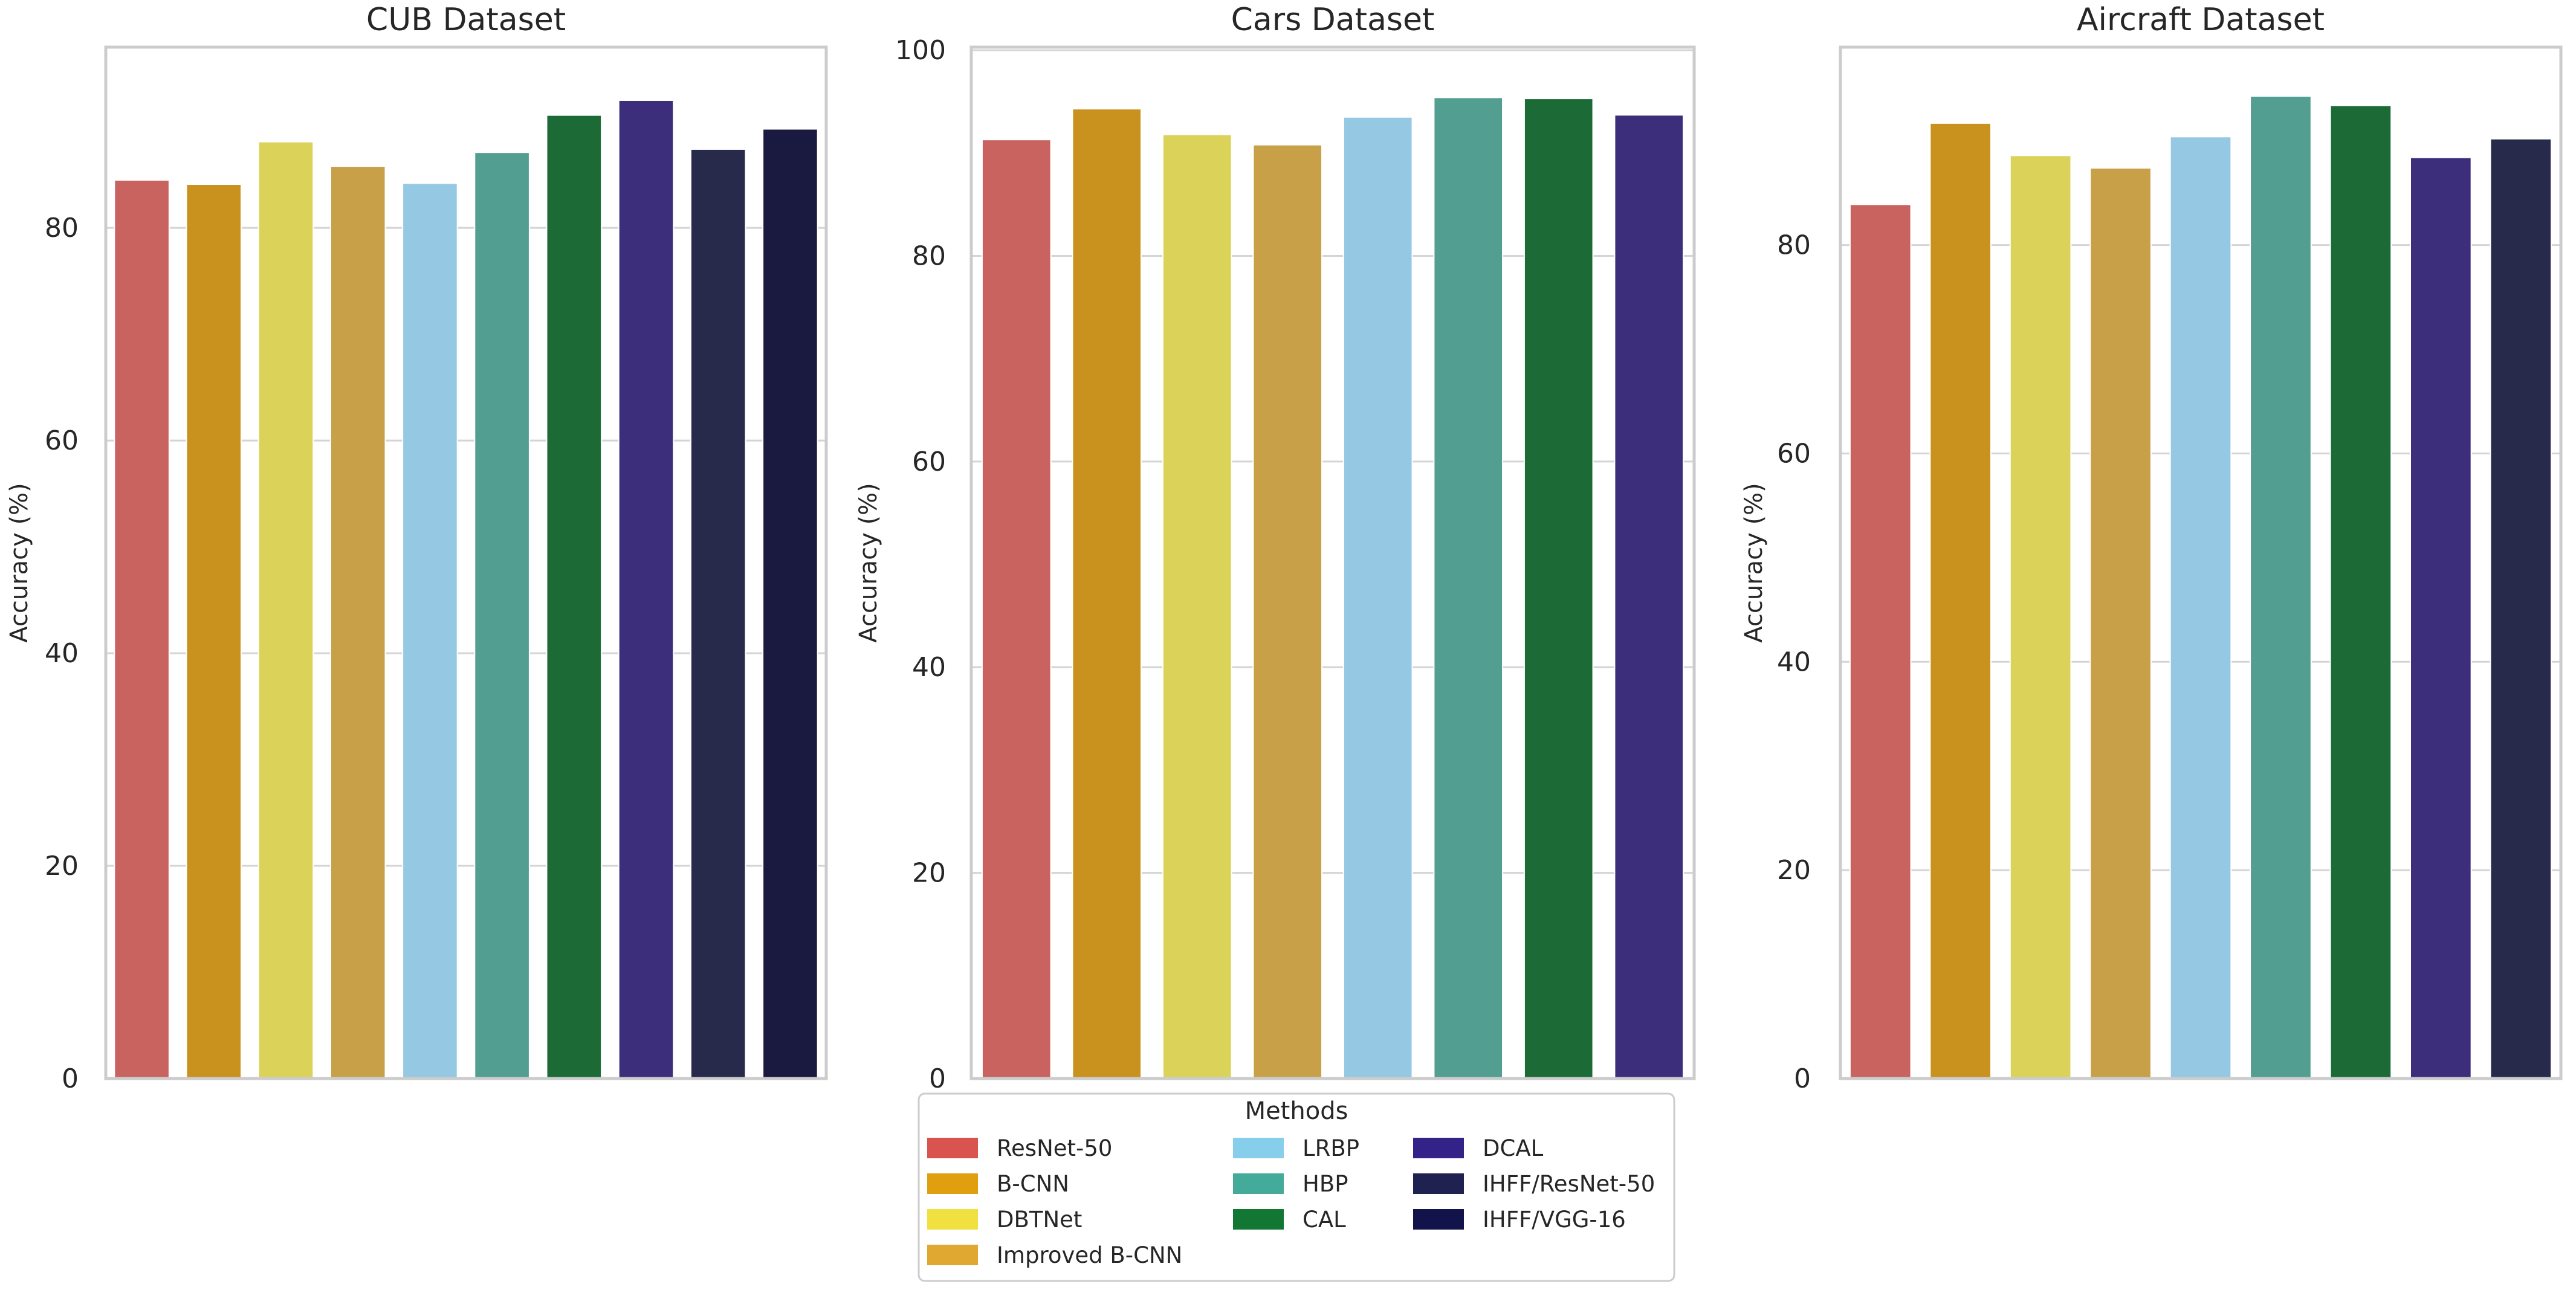 This screenshot has width=2576, height=1290. Describe the element at coordinates (1325, 1184) in the screenshot. I see `legend-label: HBP` at that location.